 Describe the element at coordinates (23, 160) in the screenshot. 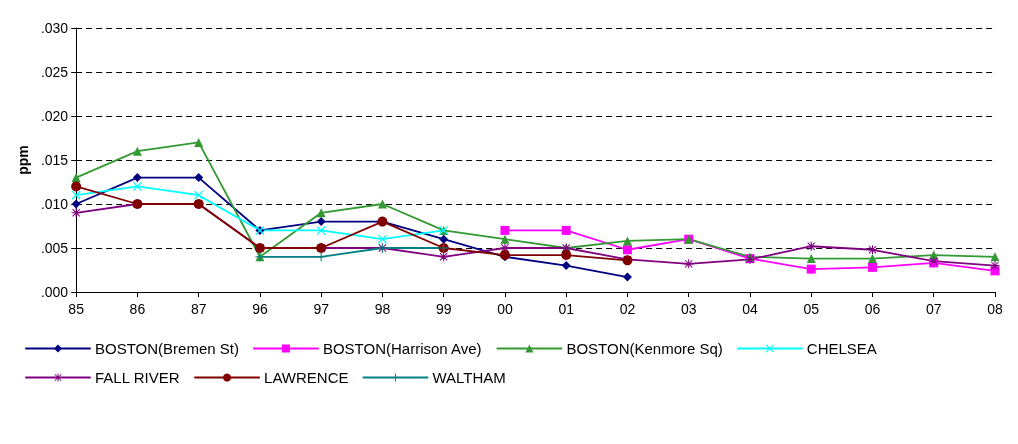

I see `y-axis-title: ppm` at that location.